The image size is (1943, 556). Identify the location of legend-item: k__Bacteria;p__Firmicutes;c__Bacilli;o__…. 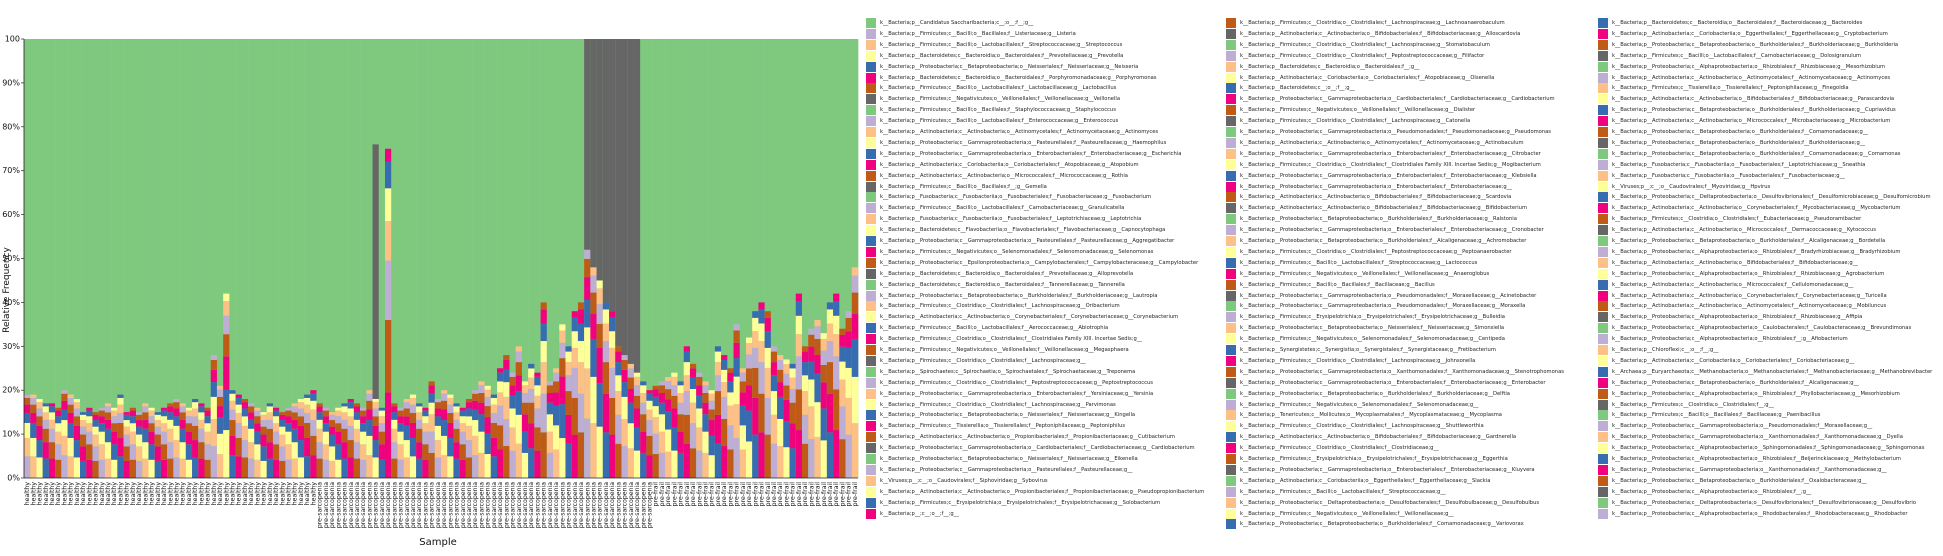
(1045, 33).